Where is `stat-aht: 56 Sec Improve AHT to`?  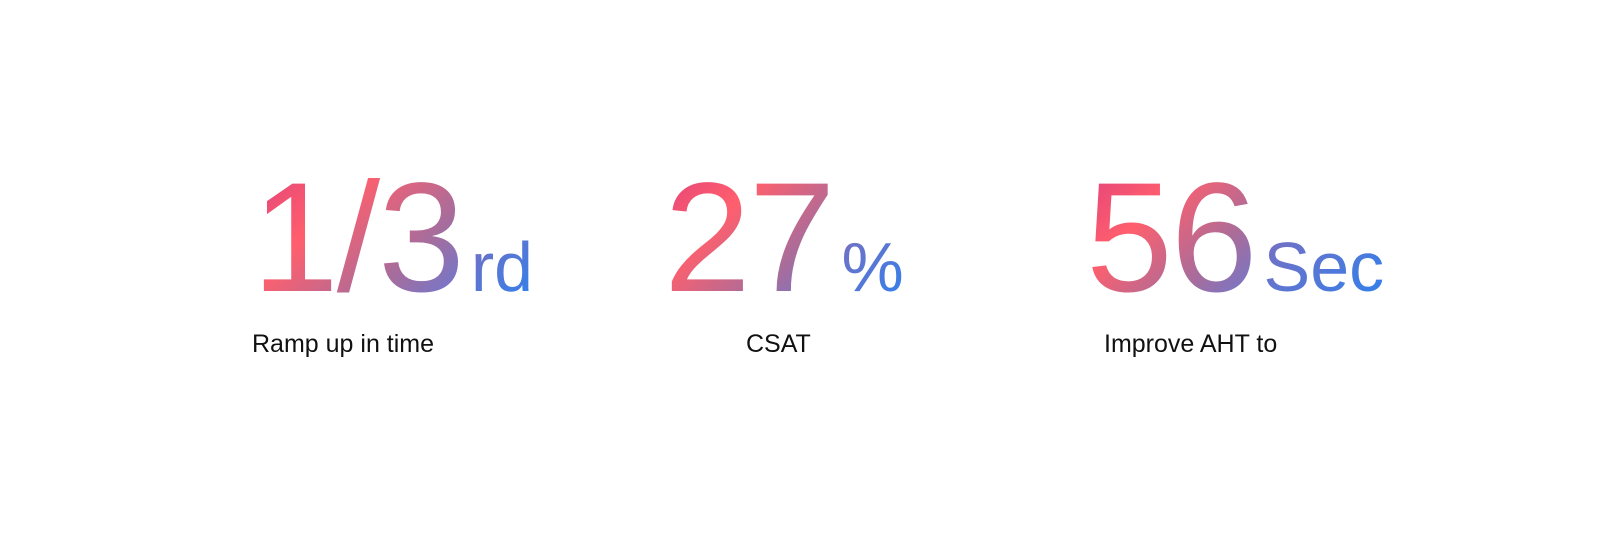 stat-aht: 56 Sec Improve AHT to is located at coordinates (1235, 259).